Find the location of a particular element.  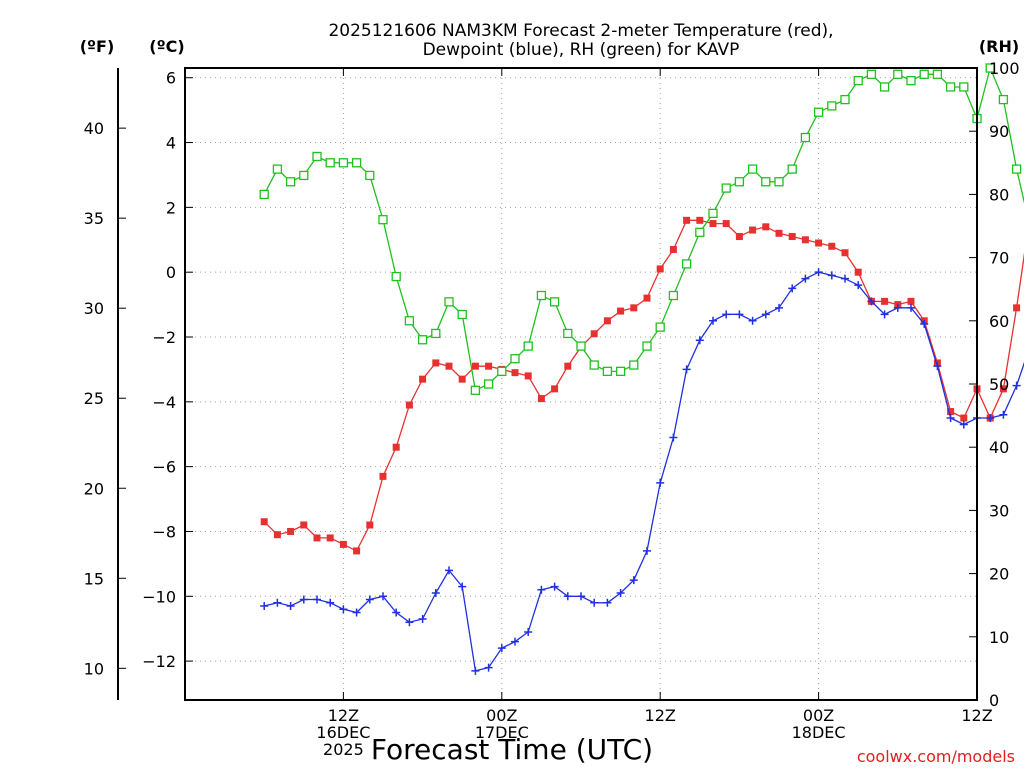

rh-tick-label: 40 is located at coordinates (999, 447).